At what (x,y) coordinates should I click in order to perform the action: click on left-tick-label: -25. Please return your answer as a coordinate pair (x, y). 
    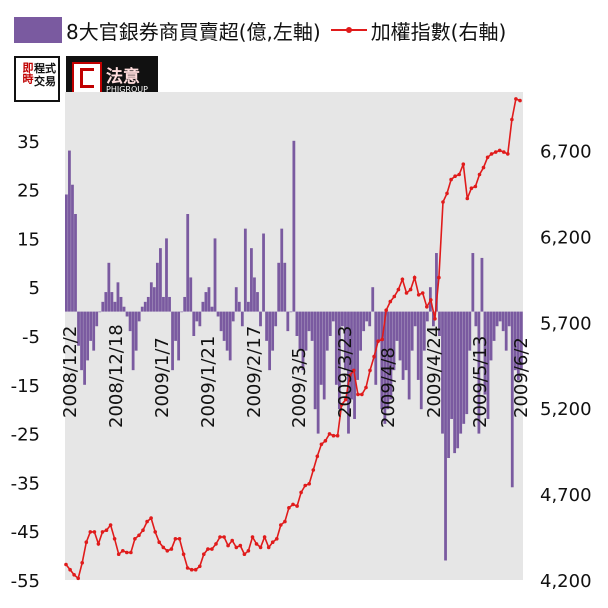
    Looking at the image, I should click on (25, 435).